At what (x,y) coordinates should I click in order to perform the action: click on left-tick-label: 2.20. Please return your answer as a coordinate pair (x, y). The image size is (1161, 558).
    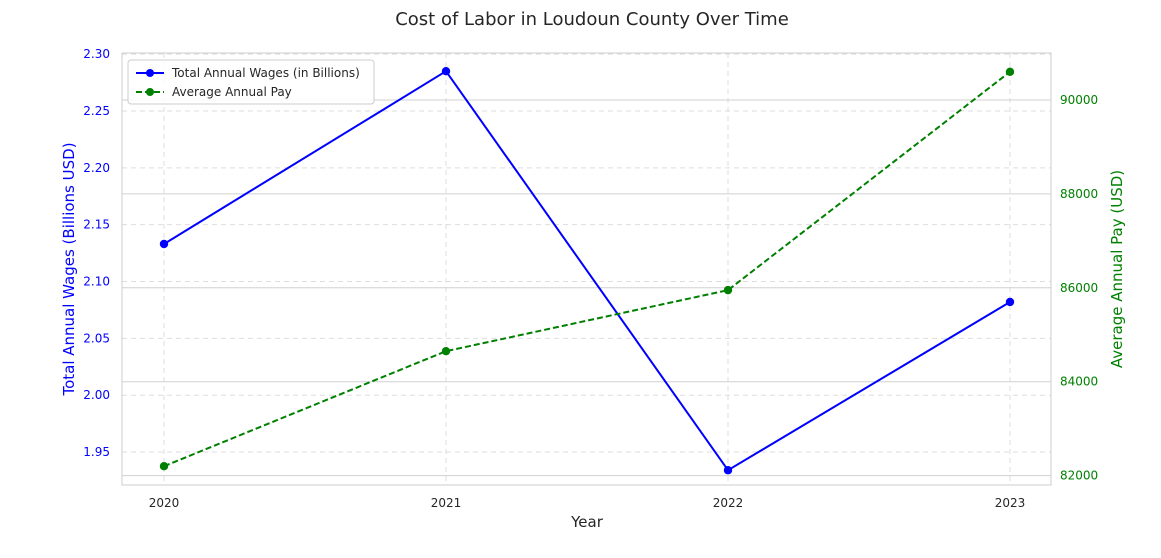
    Looking at the image, I should click on (96, 168).